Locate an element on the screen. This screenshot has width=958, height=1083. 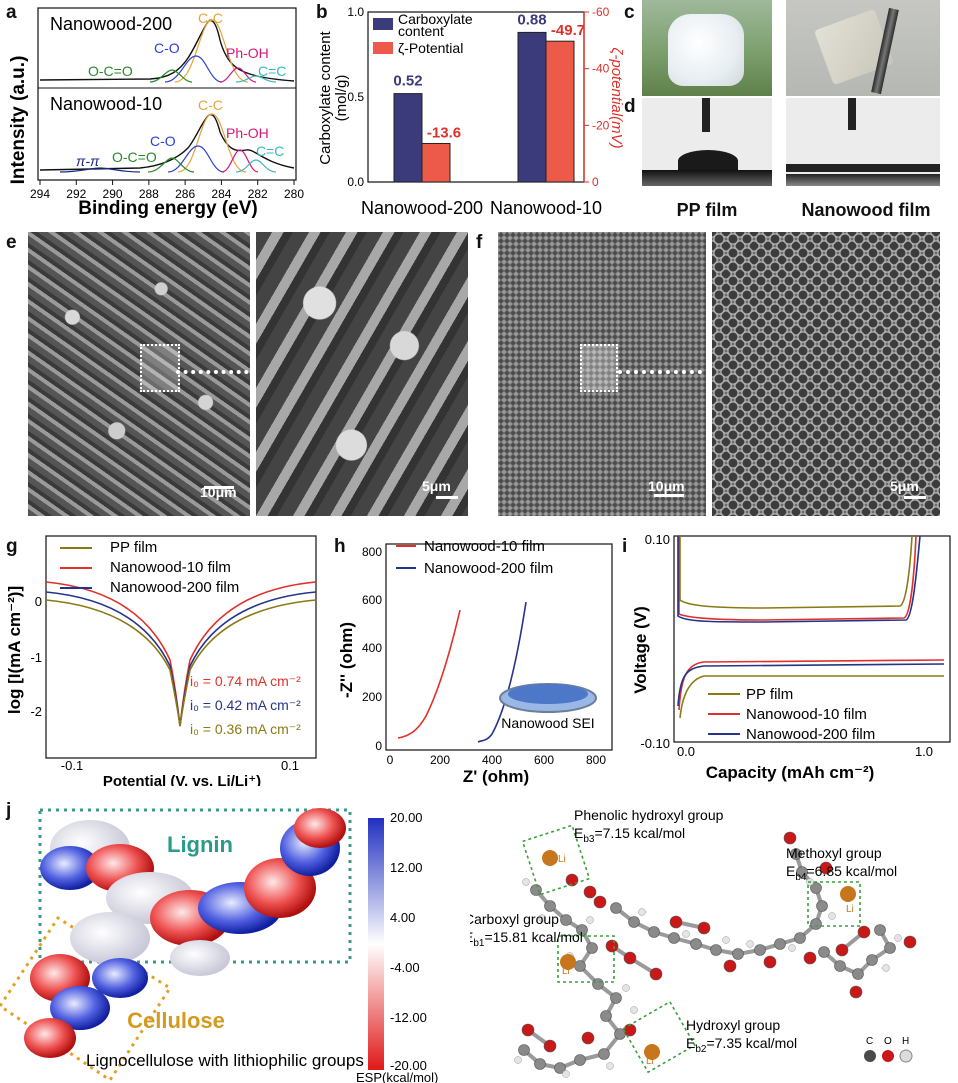
bar-ytick-right-2: -40 is located at coordinates (601, 69).